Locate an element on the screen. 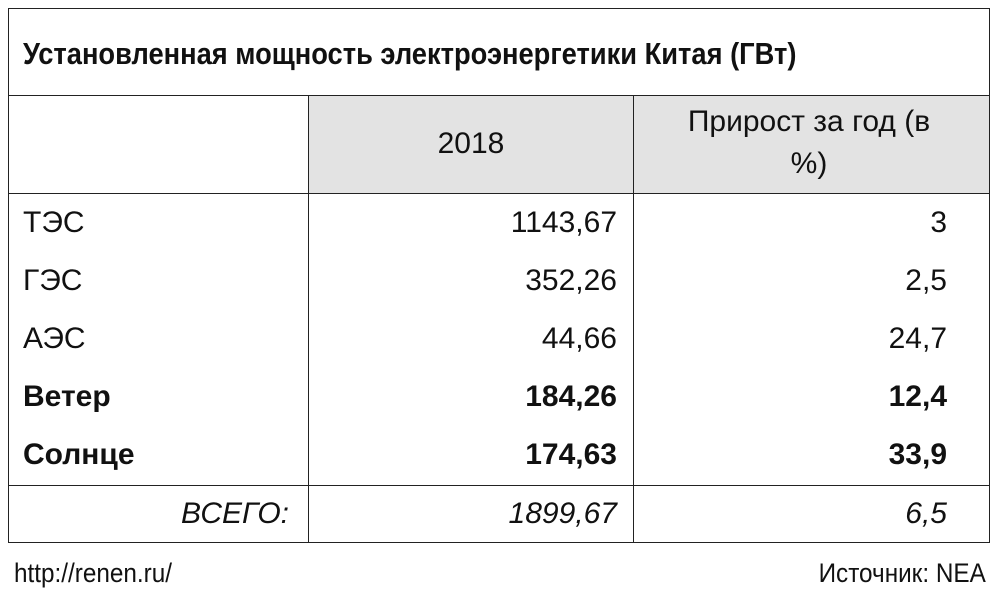 The image size is (1000, 599). total-cell: 6,5 is located at coordinates (926, 513).